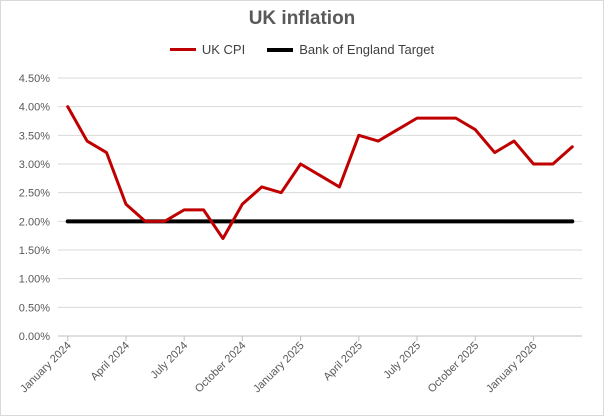 This screenshot has width=604, height=416. I want to click on legend-swatch-boe-target, so click(280, 49).